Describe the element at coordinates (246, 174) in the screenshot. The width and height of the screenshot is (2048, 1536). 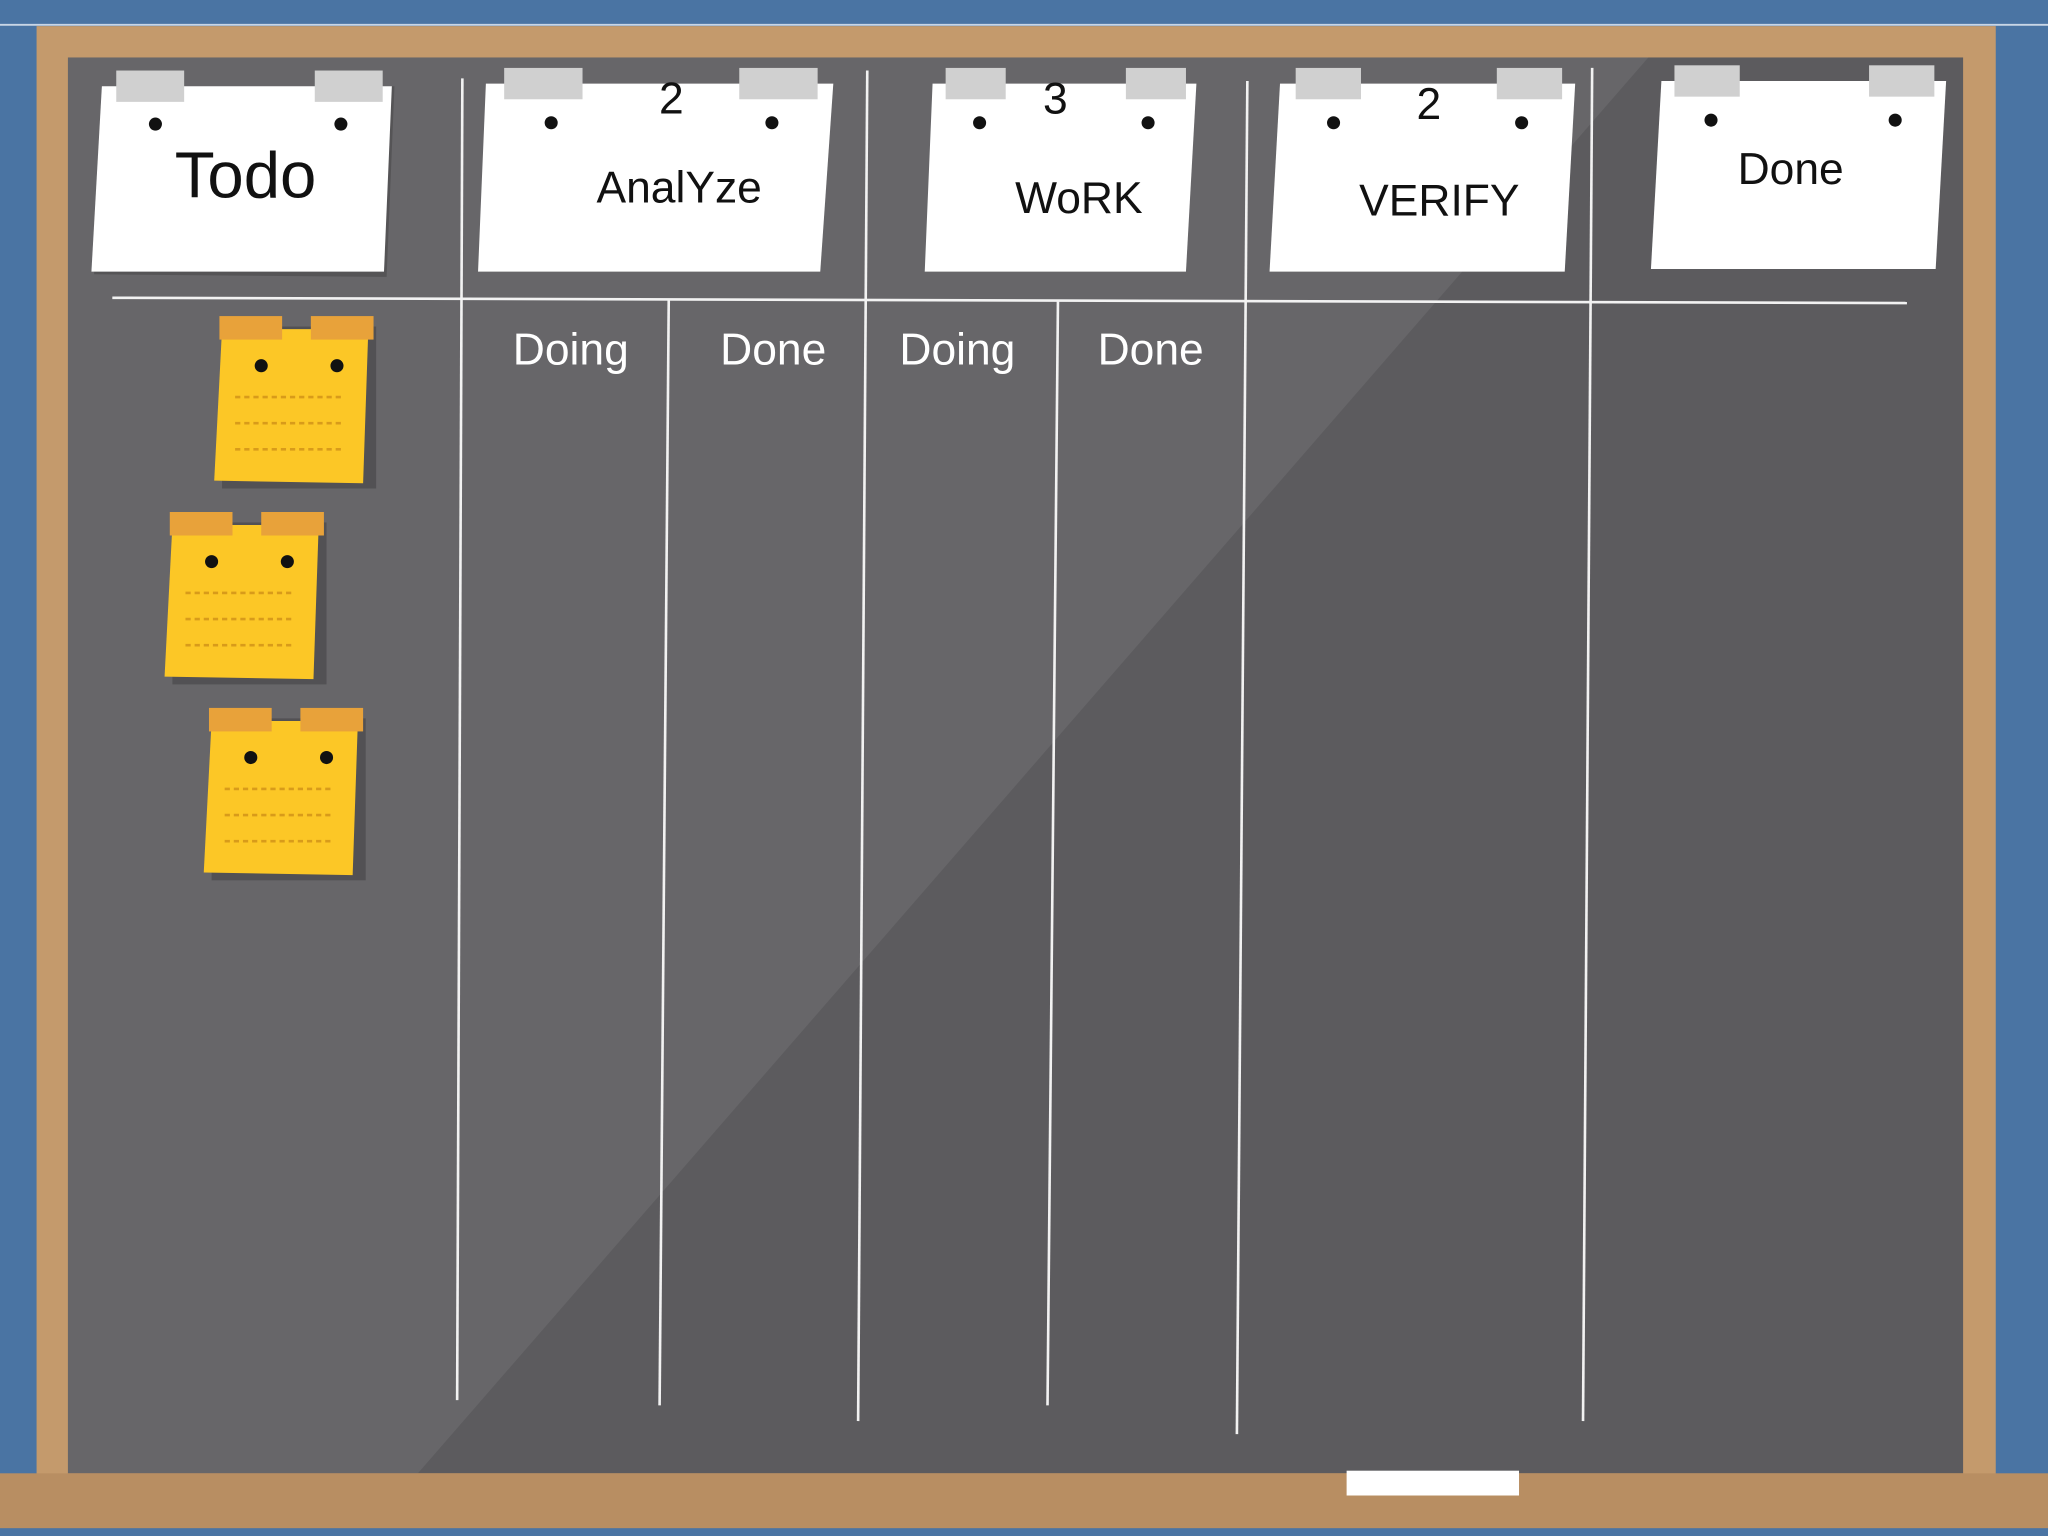
I see `column-title: Todo` at that location.